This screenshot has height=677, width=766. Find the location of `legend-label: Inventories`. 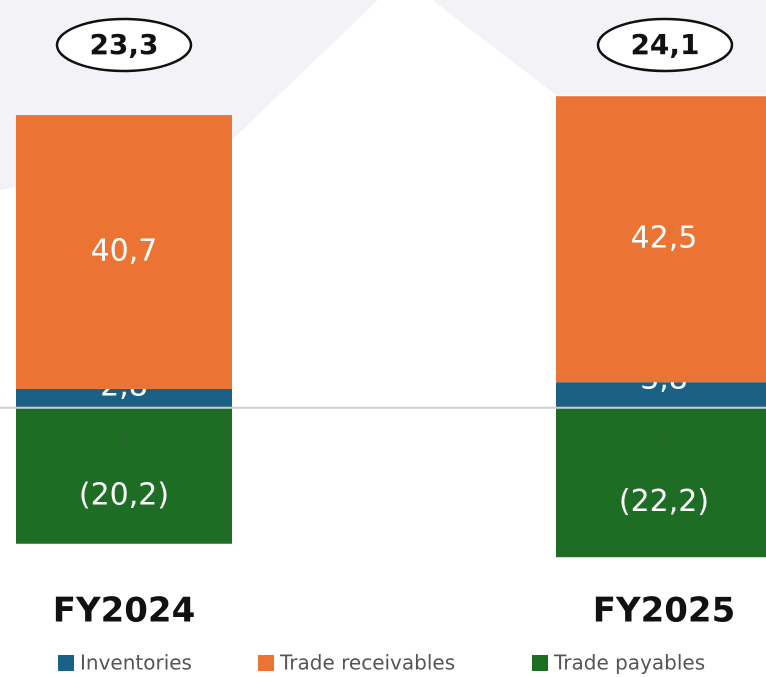

legend-label: Inventories is located at coordinates (136, 663).